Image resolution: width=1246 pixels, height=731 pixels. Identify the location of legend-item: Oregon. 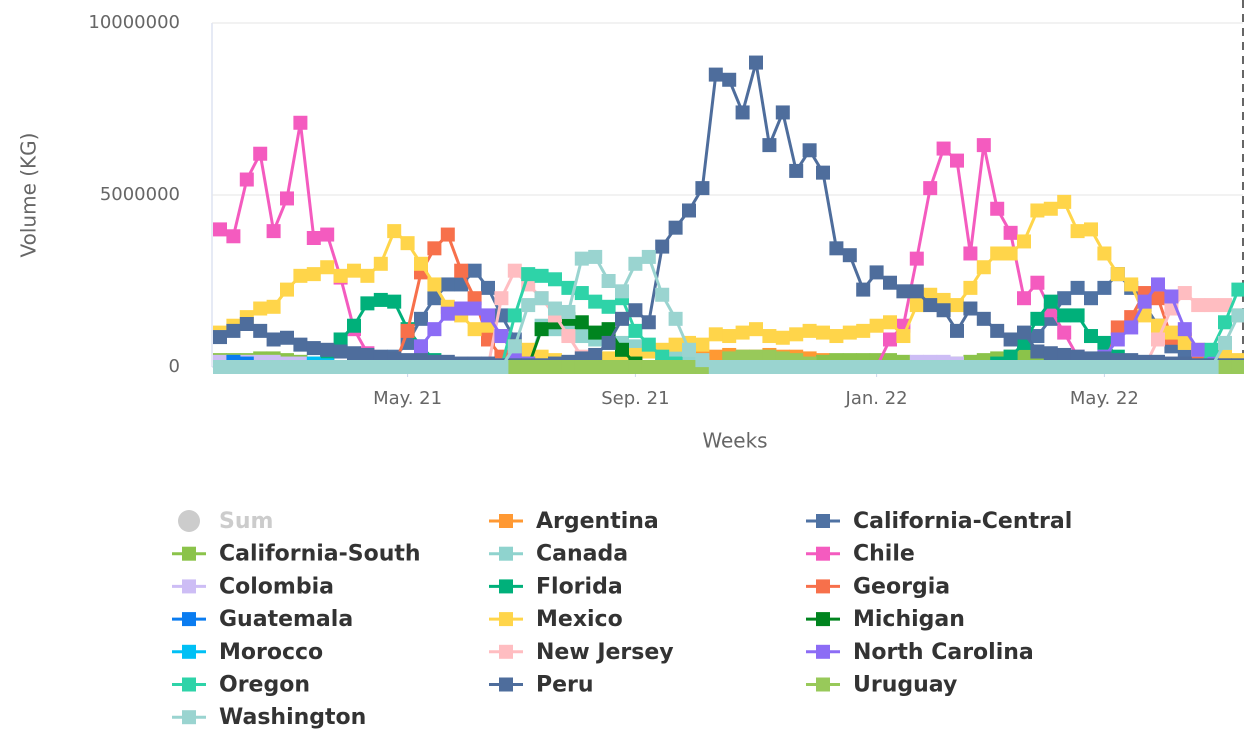
(241, 685).